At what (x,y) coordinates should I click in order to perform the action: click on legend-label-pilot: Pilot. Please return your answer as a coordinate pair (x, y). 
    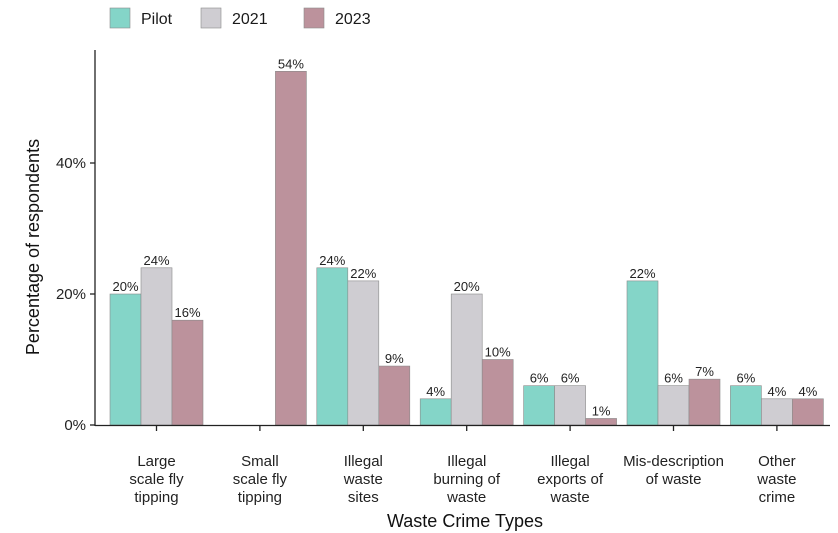
    Looking at the image, I should click on (157, 19).